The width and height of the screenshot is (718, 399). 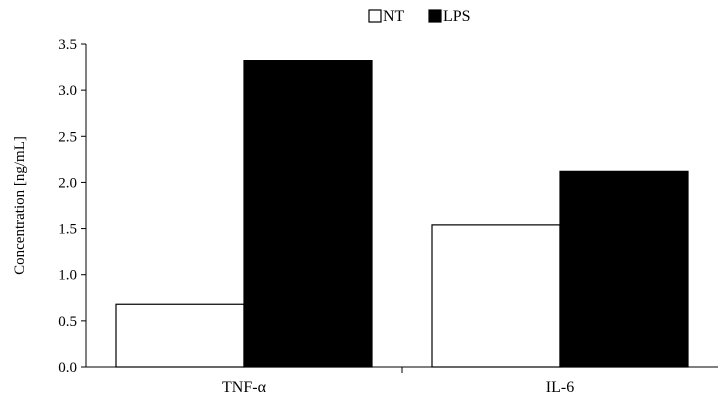 I want to click on legend-swatch-lps, so click(x=435, y=16).